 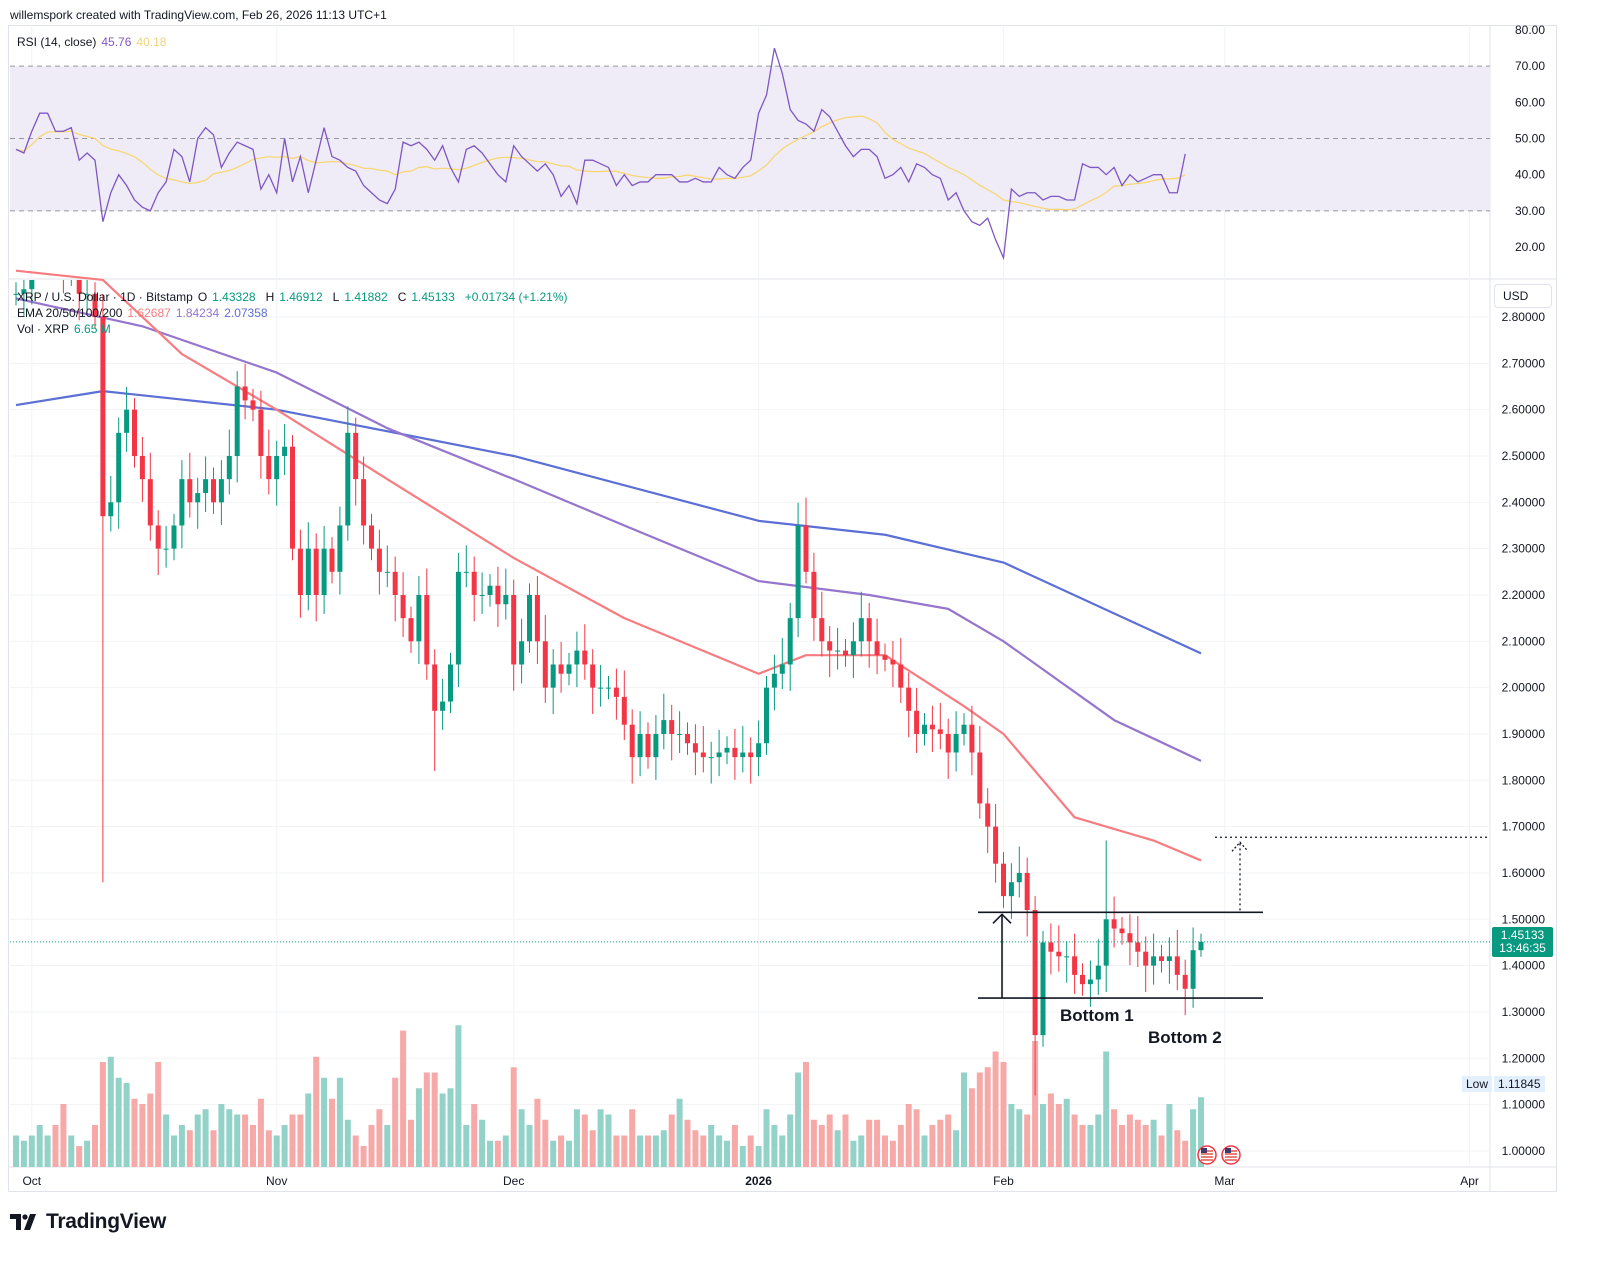 I want to click on rsi-legend: RSI (14, close) 45.76 40.18, so click(x=94, y=42).